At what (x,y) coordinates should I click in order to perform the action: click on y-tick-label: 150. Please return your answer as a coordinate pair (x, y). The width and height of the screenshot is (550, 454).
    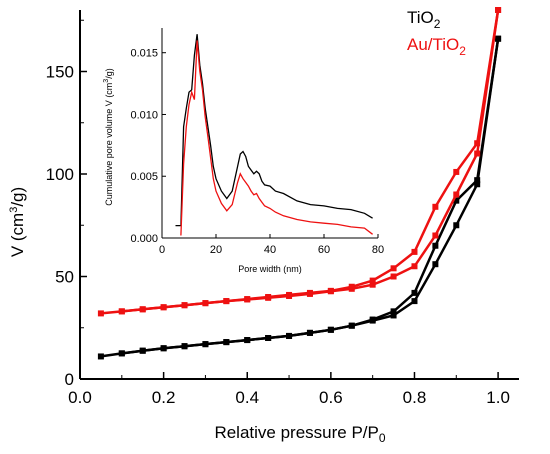
    Looking at the image, I should click on (60, 72).